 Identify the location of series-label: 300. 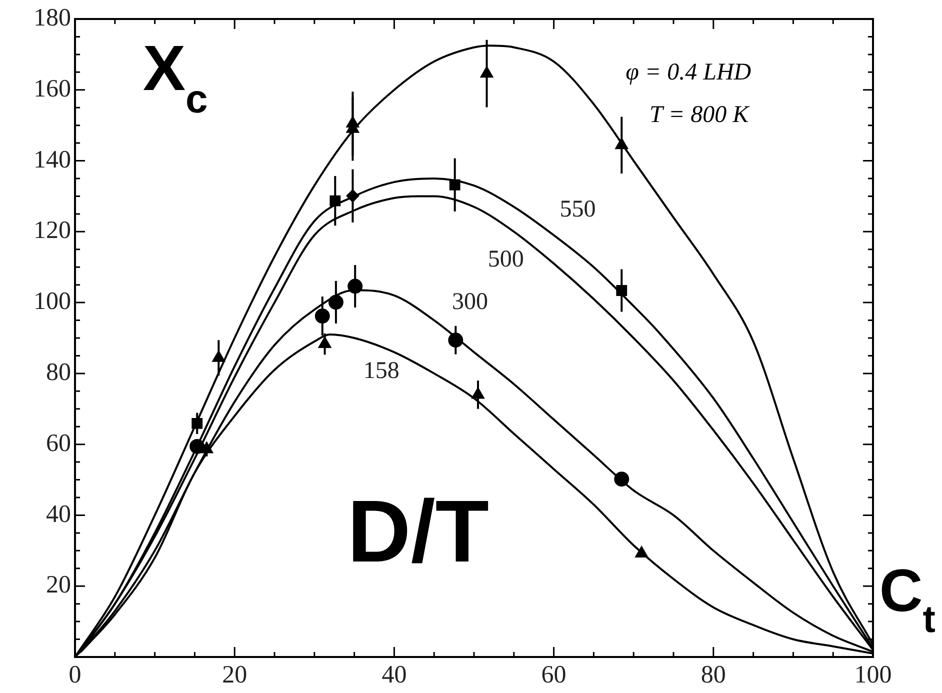
(470, 301).